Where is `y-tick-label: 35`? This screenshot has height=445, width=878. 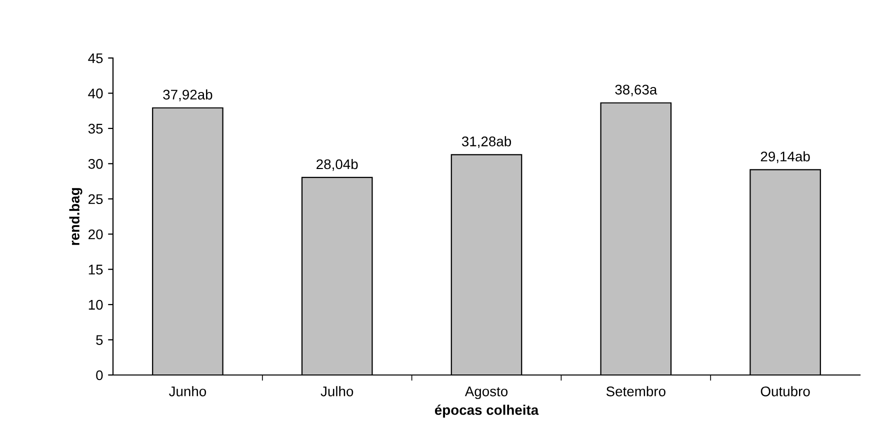
y-tick-label: 35 is located at coordinates (95, 129).